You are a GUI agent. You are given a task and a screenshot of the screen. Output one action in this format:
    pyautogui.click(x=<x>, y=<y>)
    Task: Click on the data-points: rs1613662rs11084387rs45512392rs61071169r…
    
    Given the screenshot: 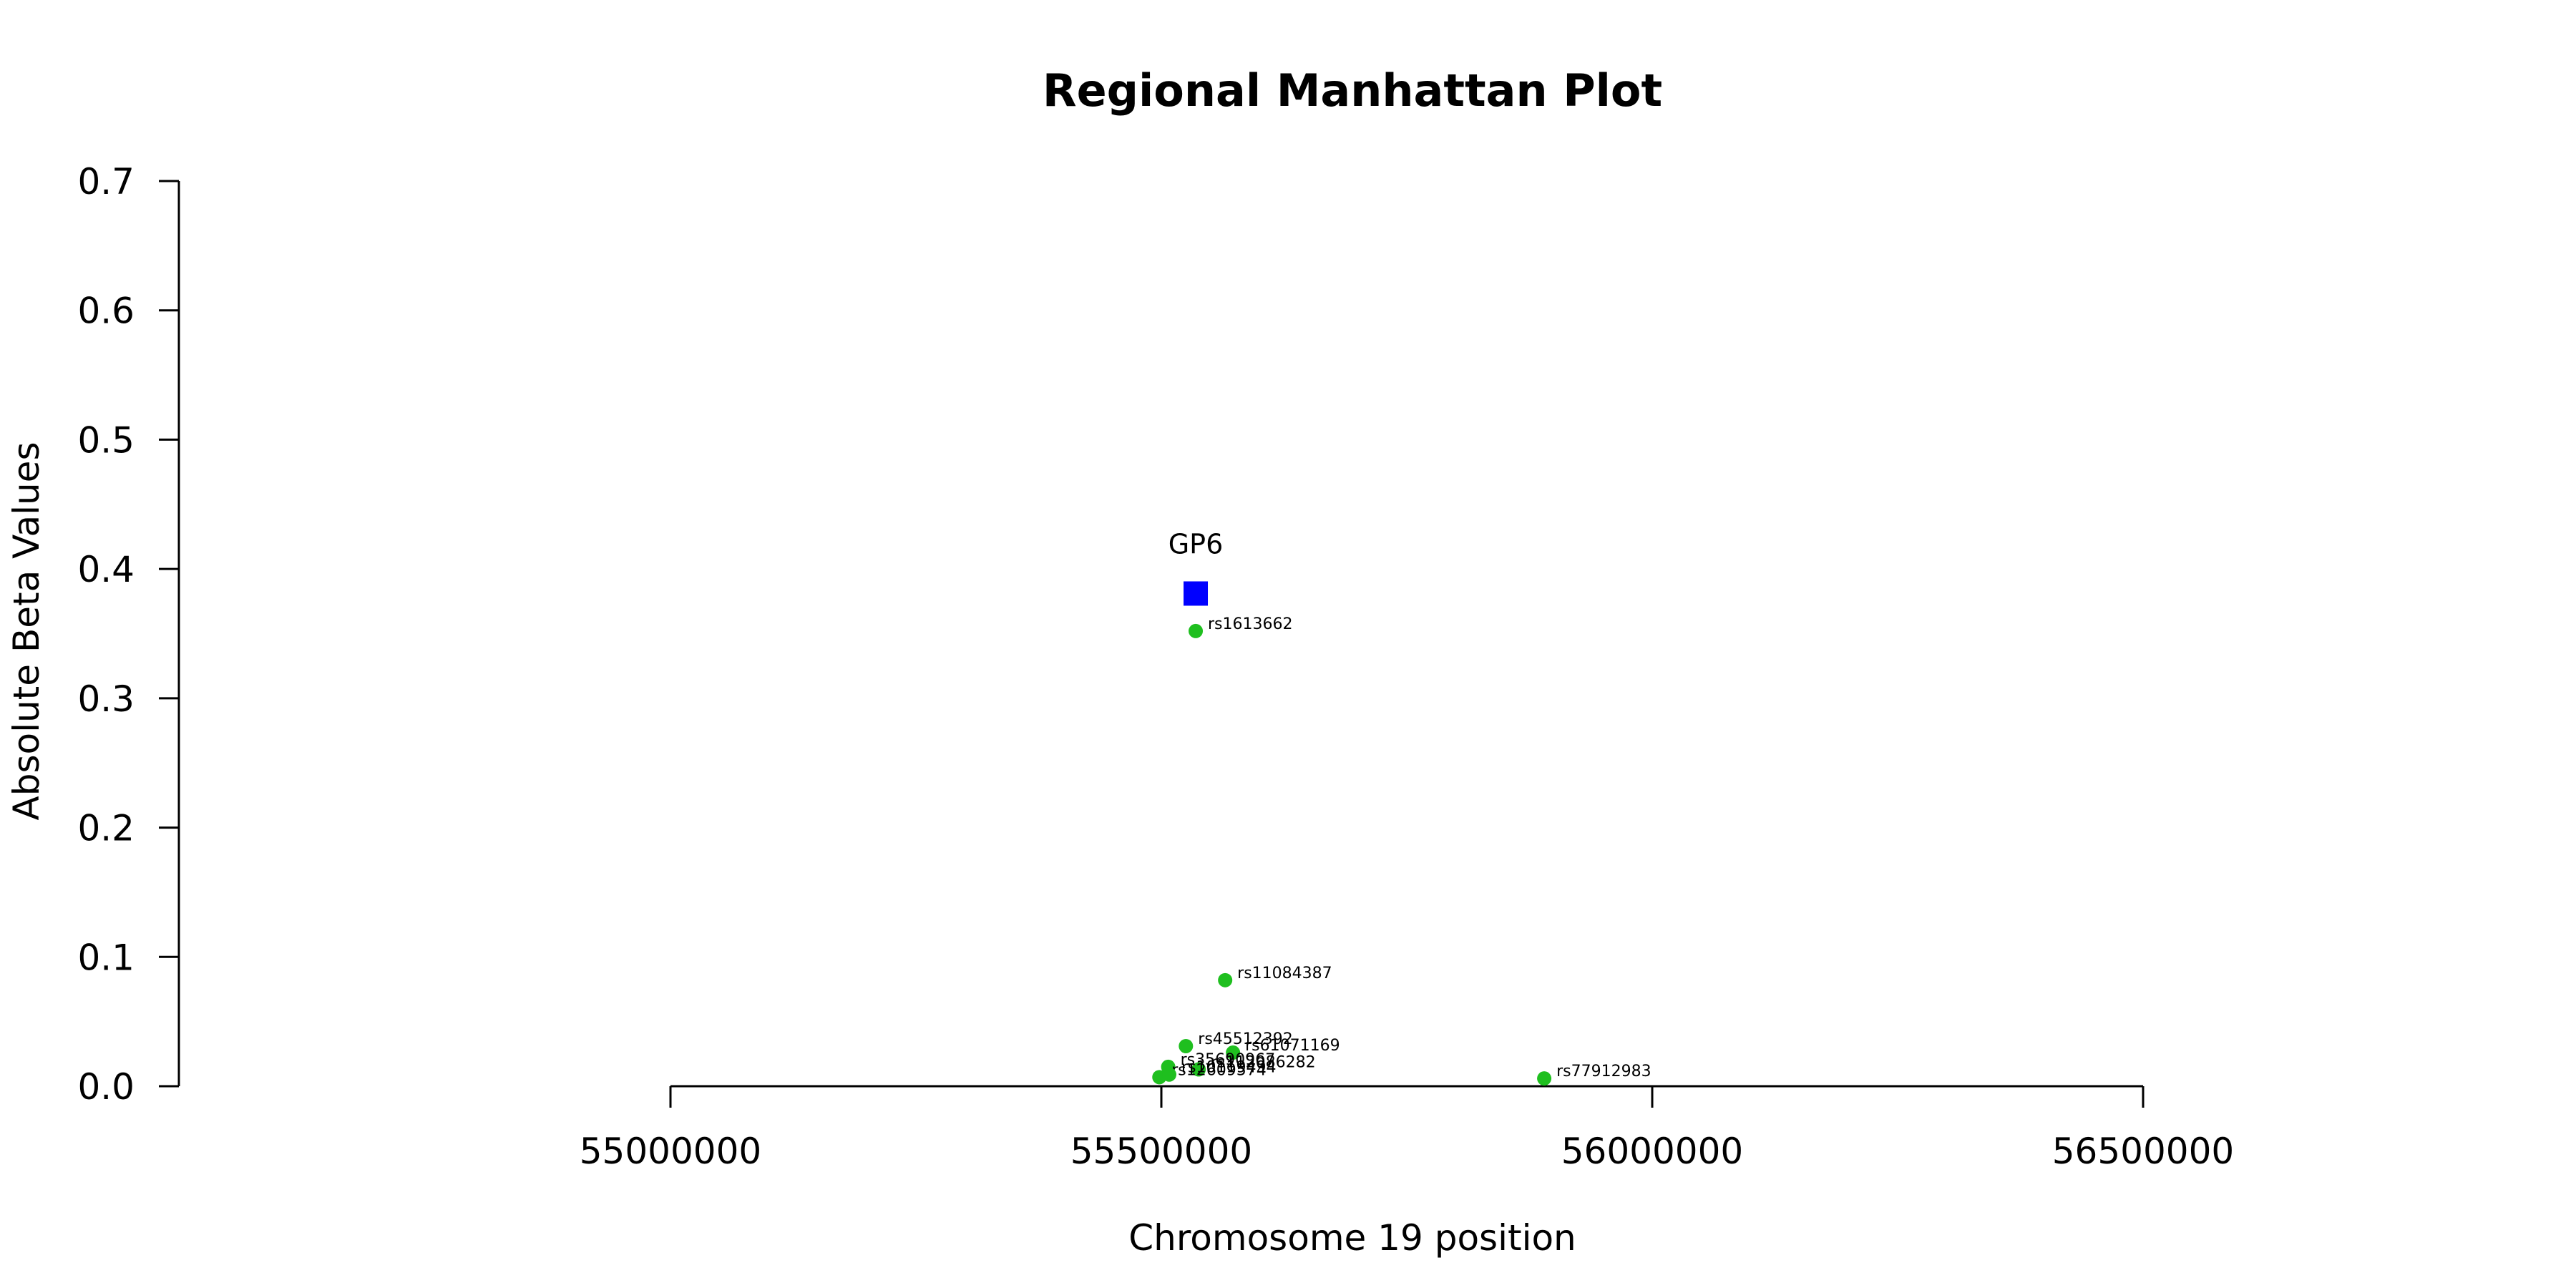 What is the action you would take?
    pyautogui.click(x=1402, y=850)
    